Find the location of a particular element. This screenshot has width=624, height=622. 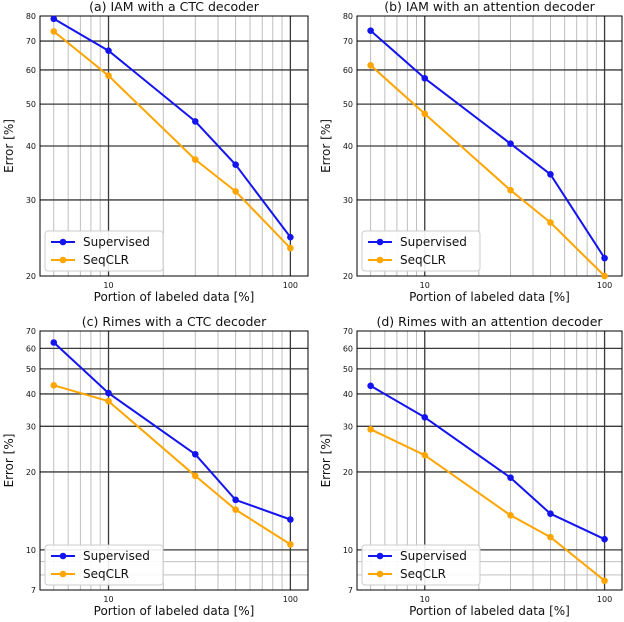

panel-d-y-axis-label: Error [%] is located at coordinates (326, 461).